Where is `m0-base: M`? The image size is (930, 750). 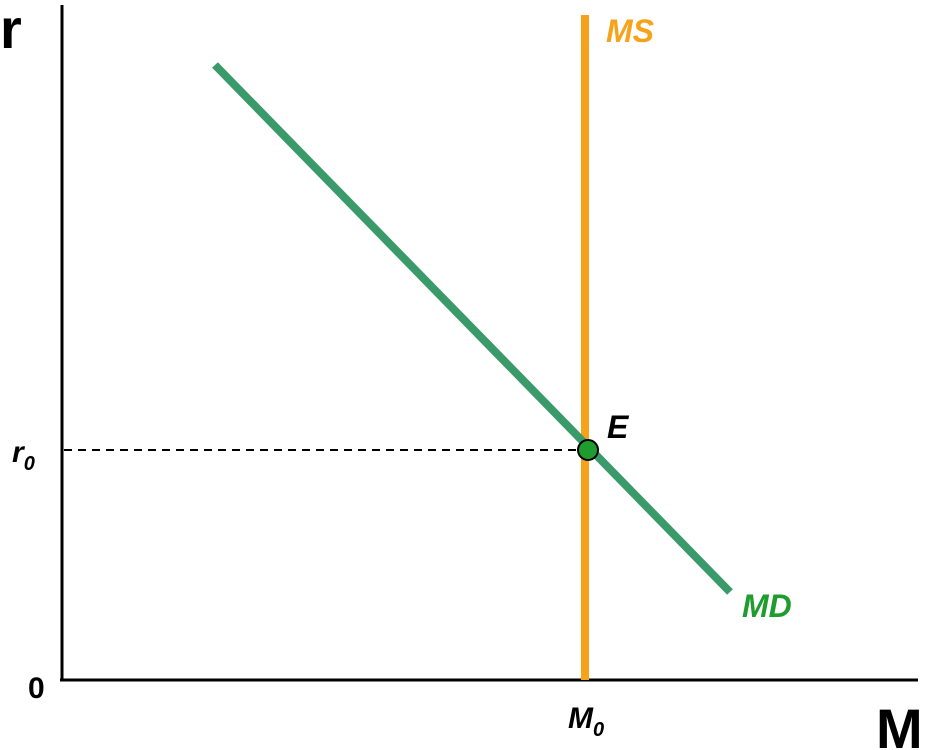
m0-base: M is located at coordinates (581, 718).